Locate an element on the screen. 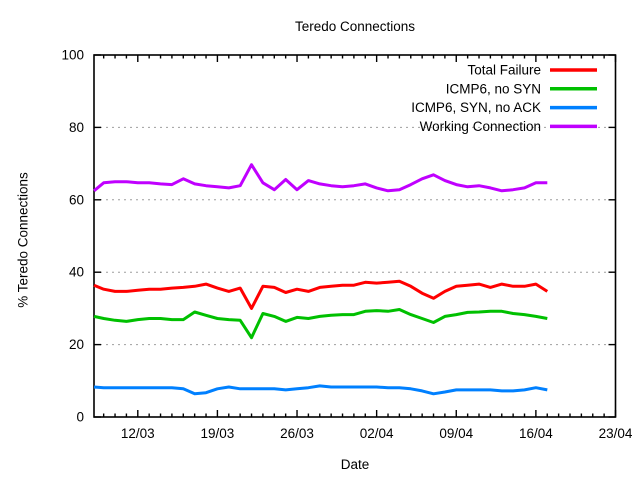 The height and width of the screenshot is (480, 640). legend-label: ICMP6, no SYN is located at coordinates (493, 88).